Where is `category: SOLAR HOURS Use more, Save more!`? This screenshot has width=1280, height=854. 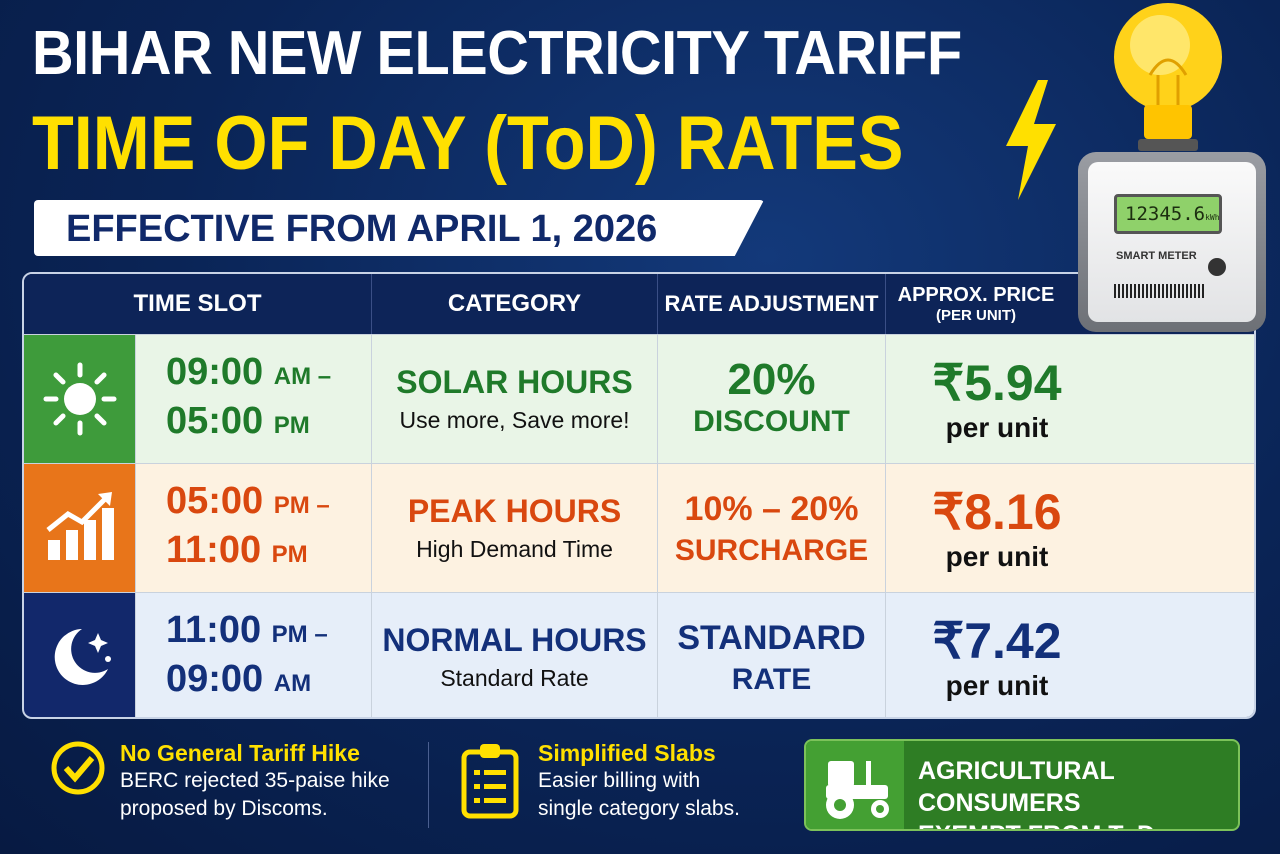
category: SOLAR HOURS Use more, Save more! is located at coordinates (515, 399).